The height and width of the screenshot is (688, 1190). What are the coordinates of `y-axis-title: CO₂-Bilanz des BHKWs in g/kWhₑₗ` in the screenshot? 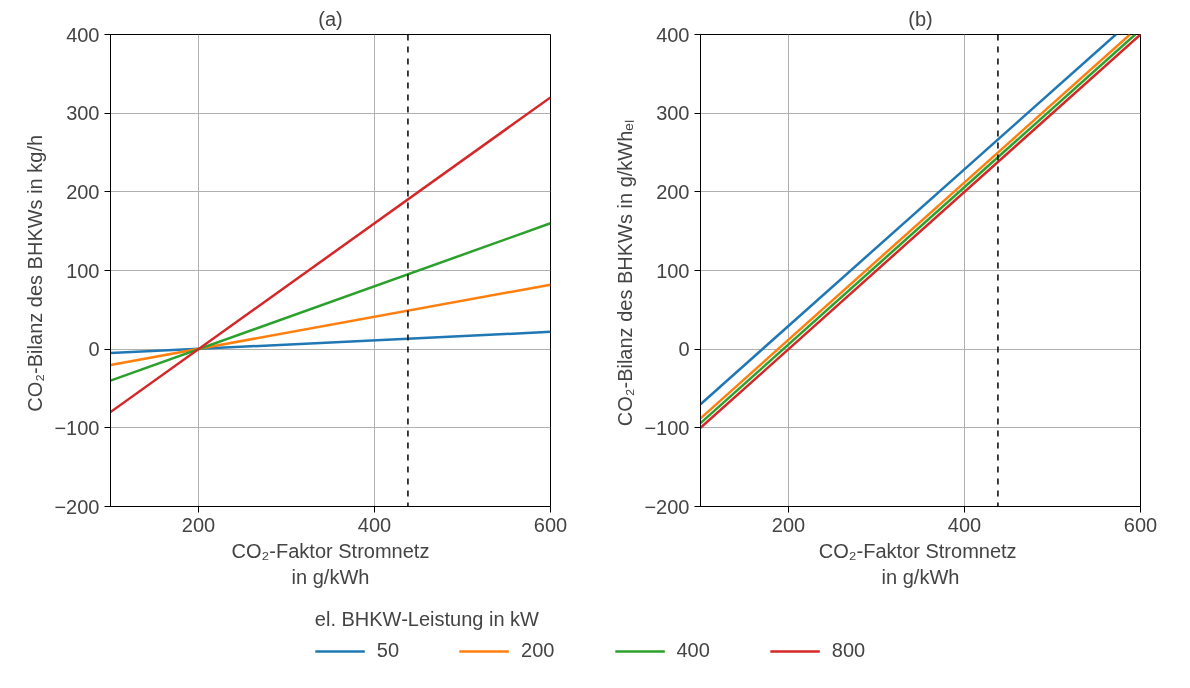 It's located at (625, 273).